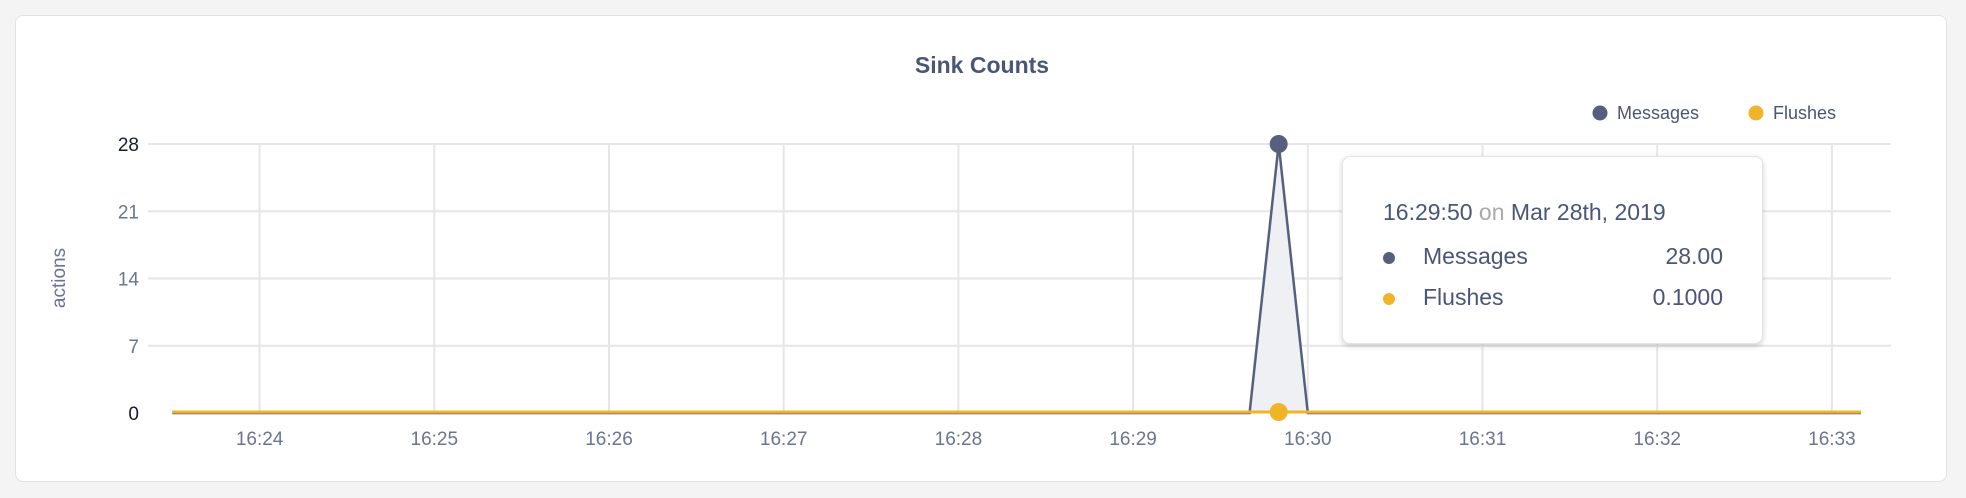 Image resolution: width=1966 pixels, height=498 pixels. Describe the element at coordinates (1553, 299) in the screenshot. I see `tooltip-row-flushes: Flushes 0.1000` at that location.